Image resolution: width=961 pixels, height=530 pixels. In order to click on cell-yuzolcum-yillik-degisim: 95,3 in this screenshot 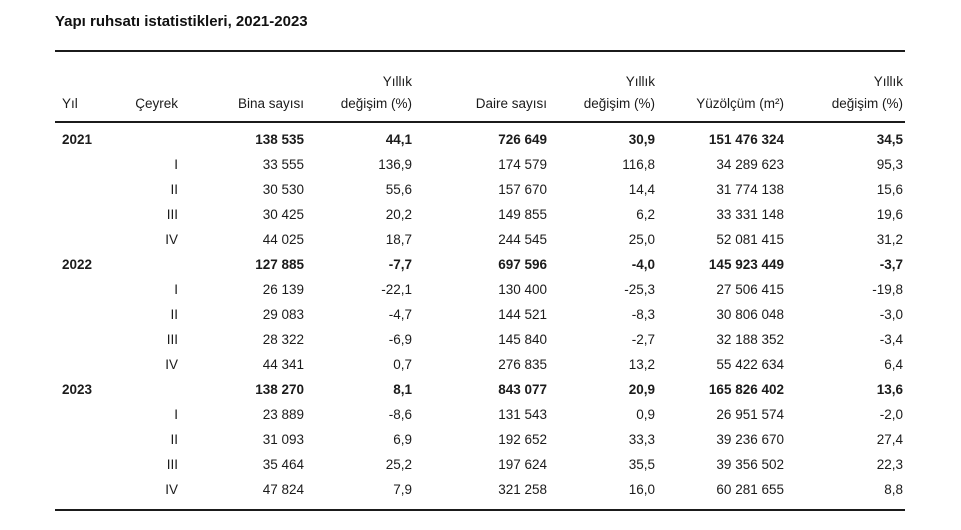, I will do `click(889, 165)`.